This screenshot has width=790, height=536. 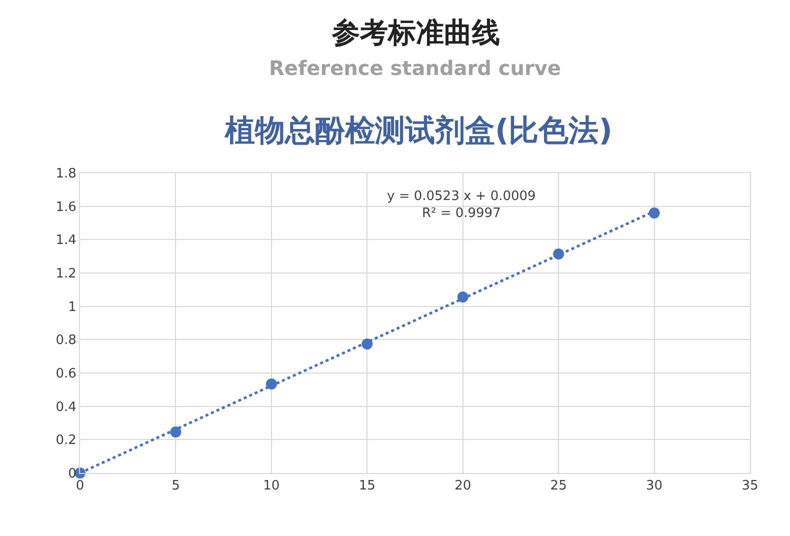 What do you see at coordinates (66, 240) in the screenshot?
I see `y-tick-label: 1.4` at bounding box center [66, 240].